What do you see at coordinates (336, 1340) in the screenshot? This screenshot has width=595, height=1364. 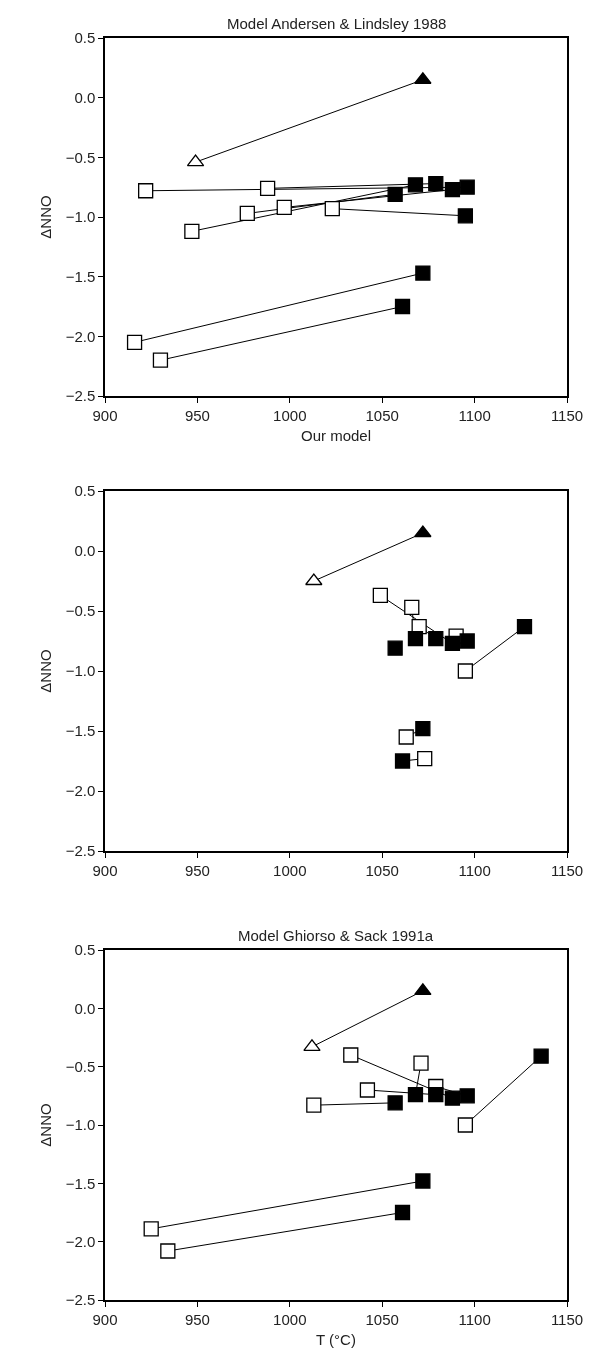 I see `x-axis-title: T (°C)` at bounding box center [336, 1340].